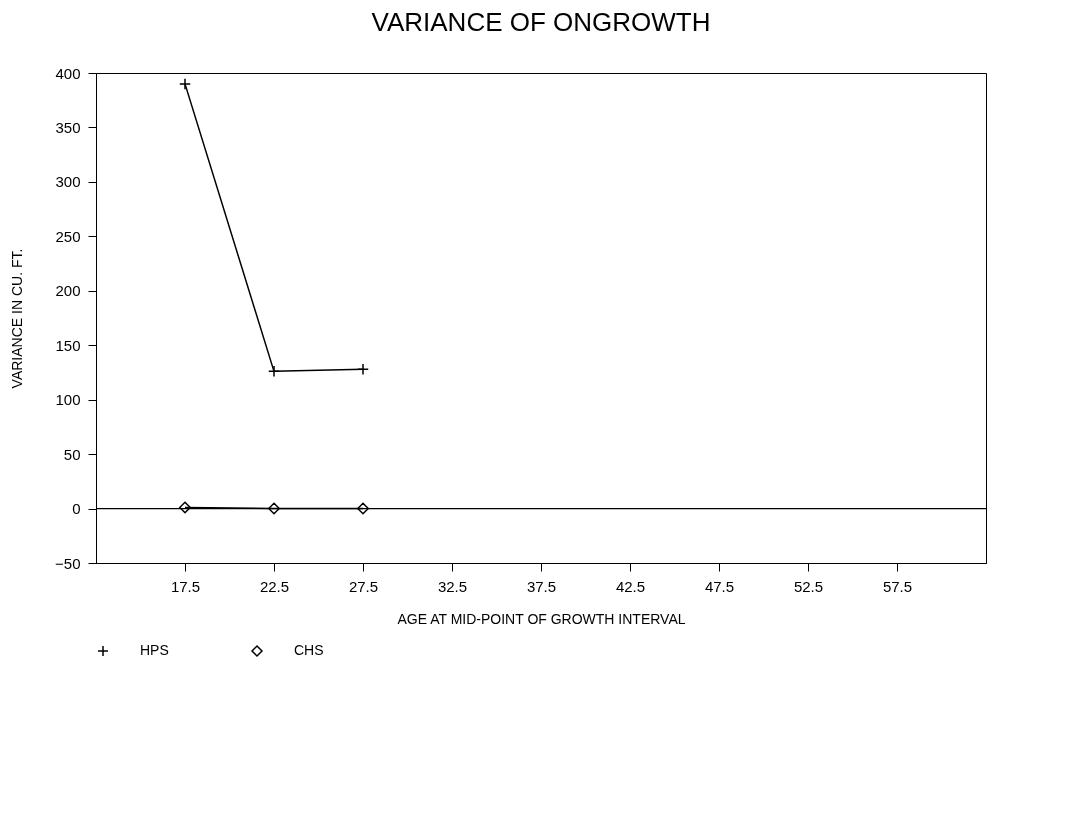  Describe the element at coordinates (68, 563) in the screenshot. I see `y-tick-label: −50` at that location.